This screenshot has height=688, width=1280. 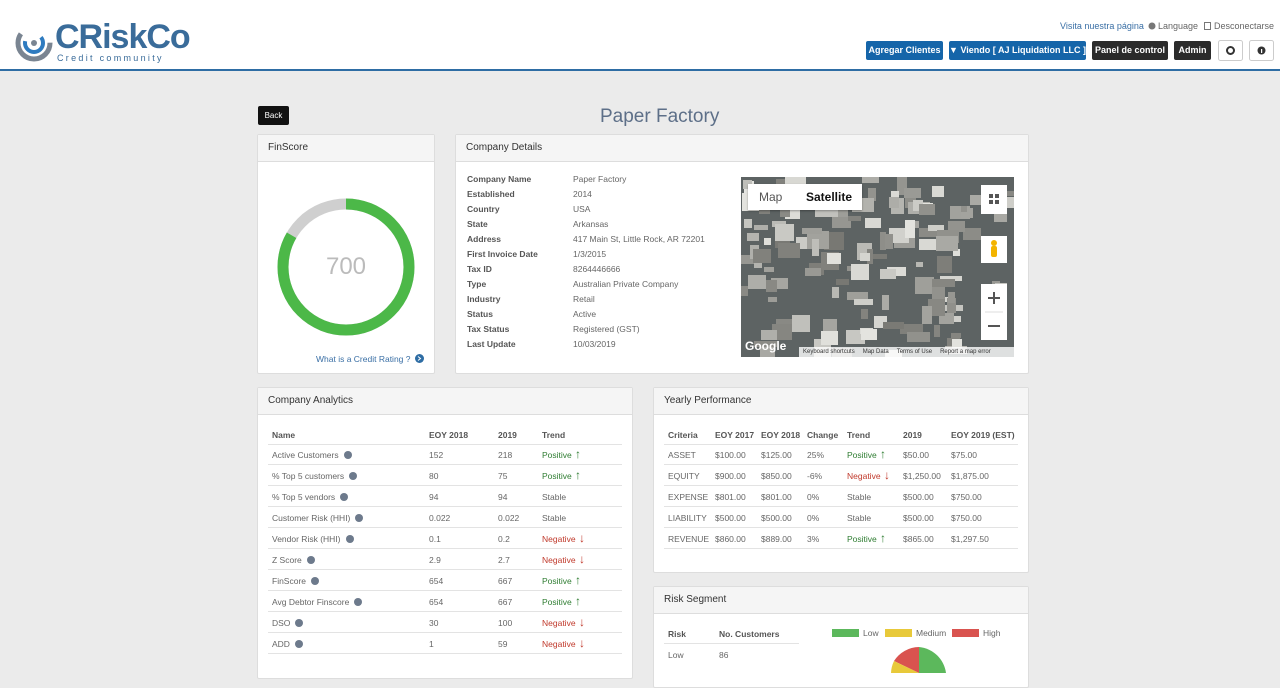 I want to click on panel-title: Company Details, so click(x=742, y=148).